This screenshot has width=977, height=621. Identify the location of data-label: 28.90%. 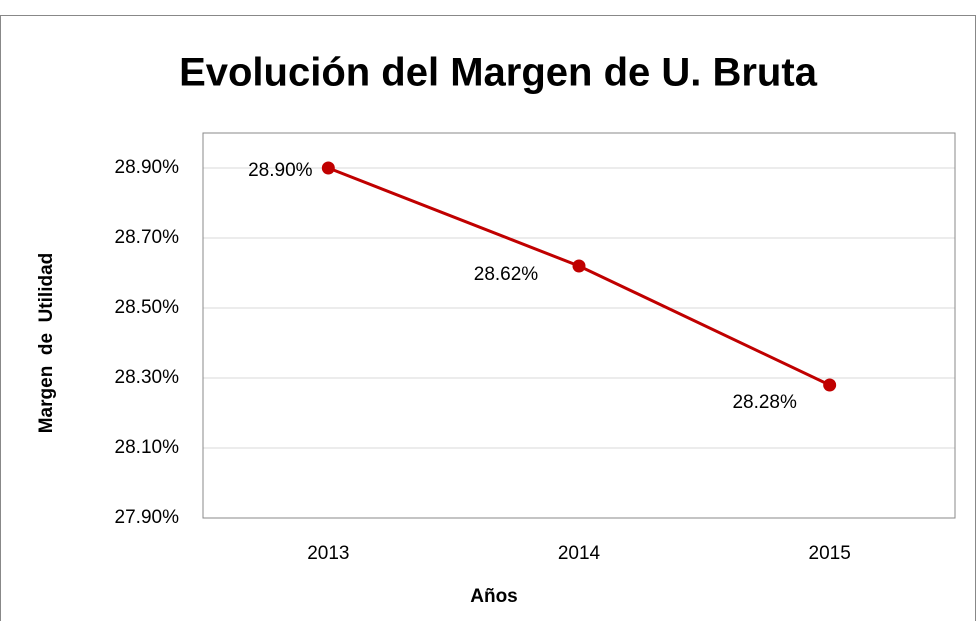
(280, 170).